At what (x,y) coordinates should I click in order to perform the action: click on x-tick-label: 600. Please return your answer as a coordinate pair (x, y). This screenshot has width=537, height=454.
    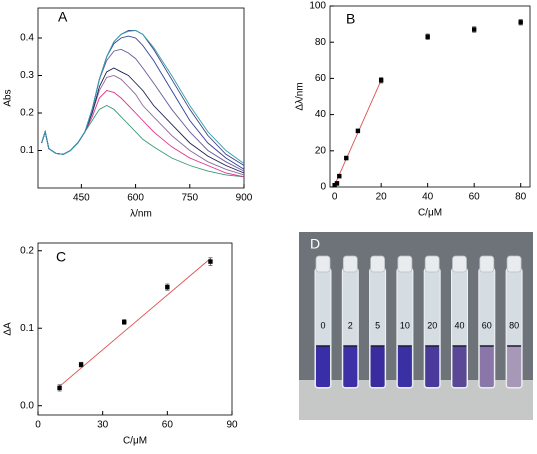
    Looking at the image, I should click on (135, 198).